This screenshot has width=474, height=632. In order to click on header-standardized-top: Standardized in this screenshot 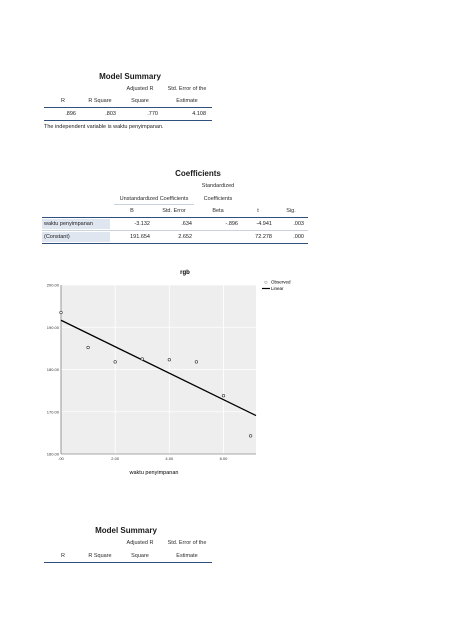, I will do `click(218, 186)`.